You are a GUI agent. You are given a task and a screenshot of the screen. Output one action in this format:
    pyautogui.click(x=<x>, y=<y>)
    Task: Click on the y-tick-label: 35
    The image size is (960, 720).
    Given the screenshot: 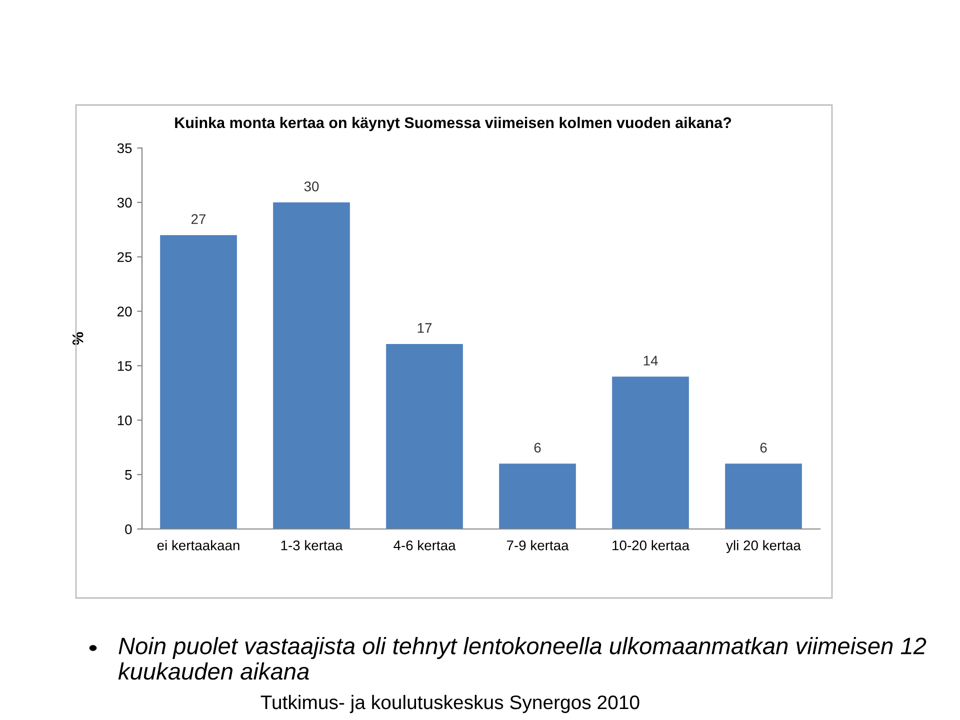 What is the action you would take?
    pyautogui.click(x=124, y=148)
    